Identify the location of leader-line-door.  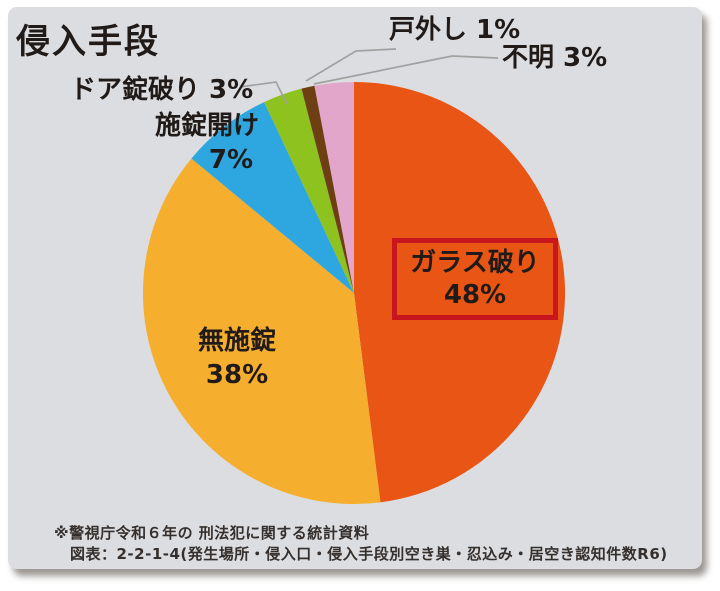
(263, 93).